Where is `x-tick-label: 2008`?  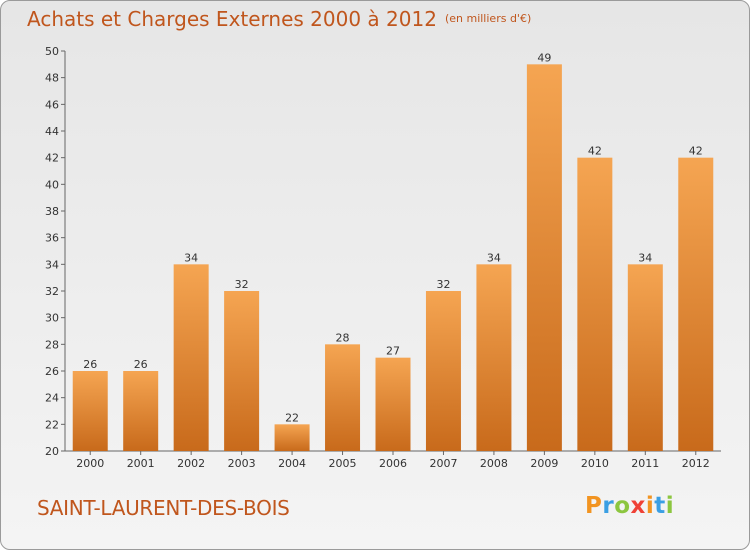
x-tick-label: 2008 is located at coordinates (494, 463).